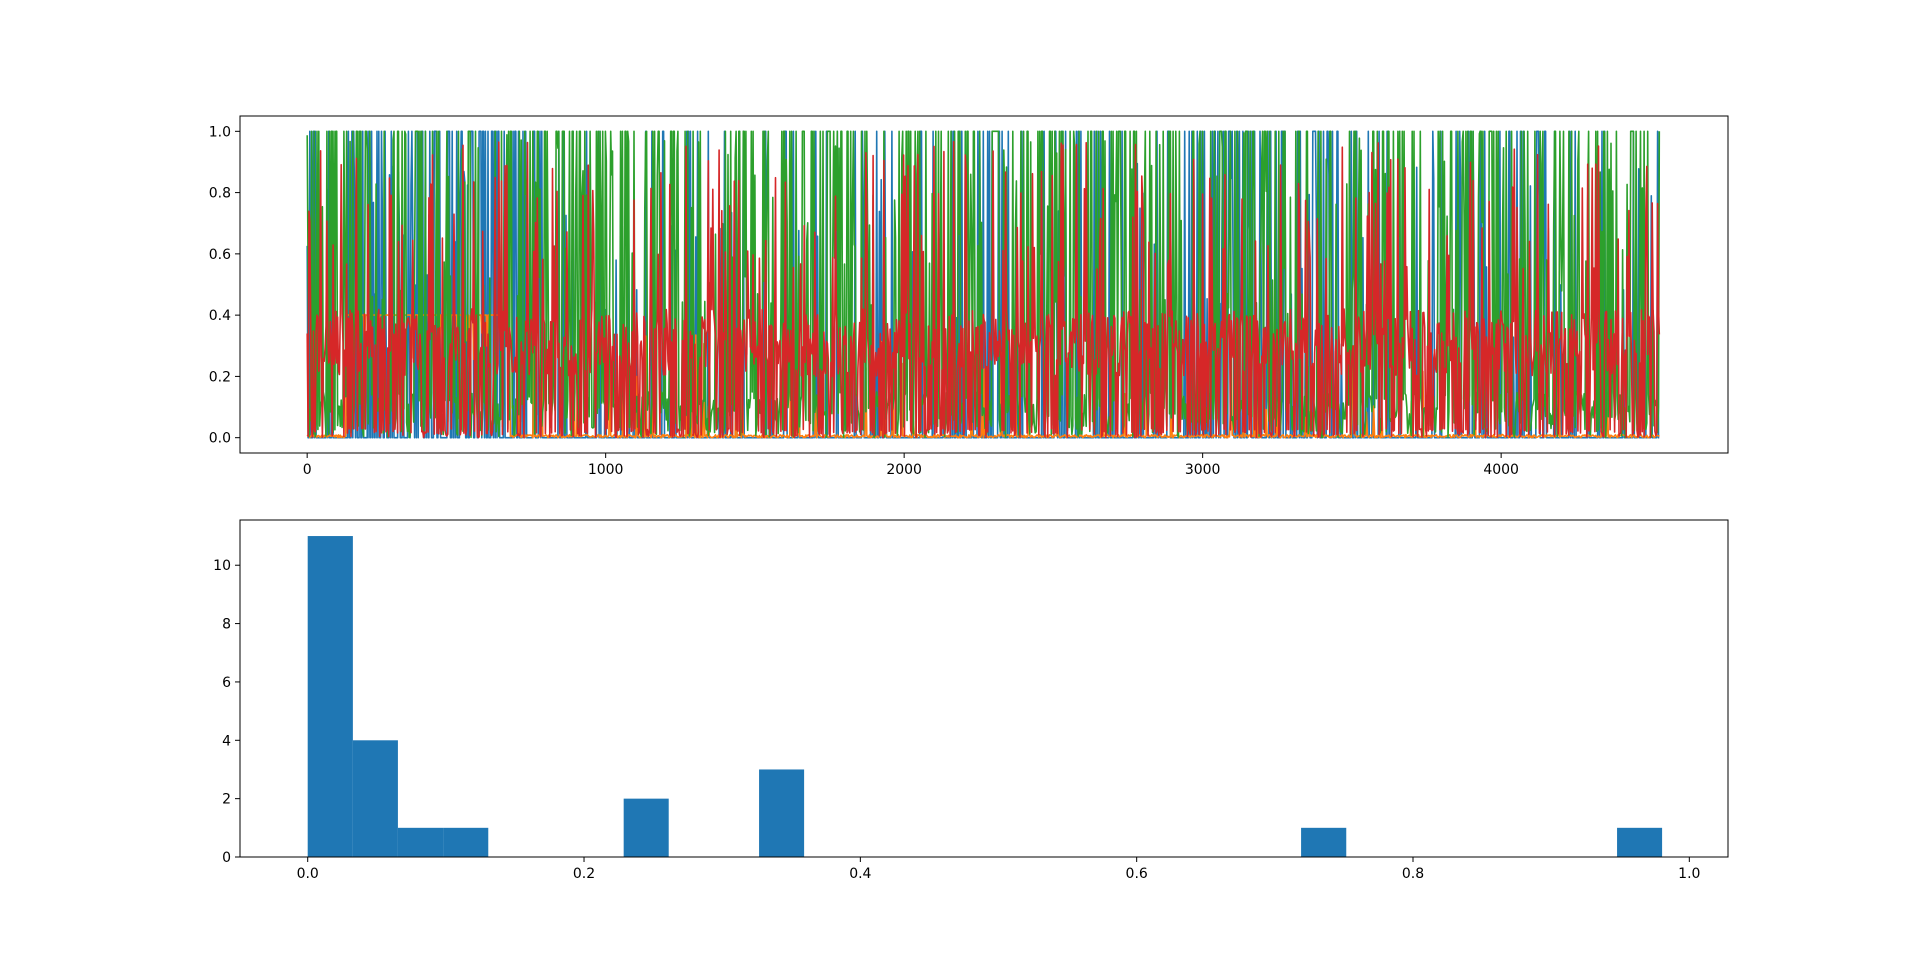 This screenshot has height=963, width=1920. Describe the element at coordinates (226, 858) in the screenshot. I see `bottom-y-tick-label: 0` at that location.